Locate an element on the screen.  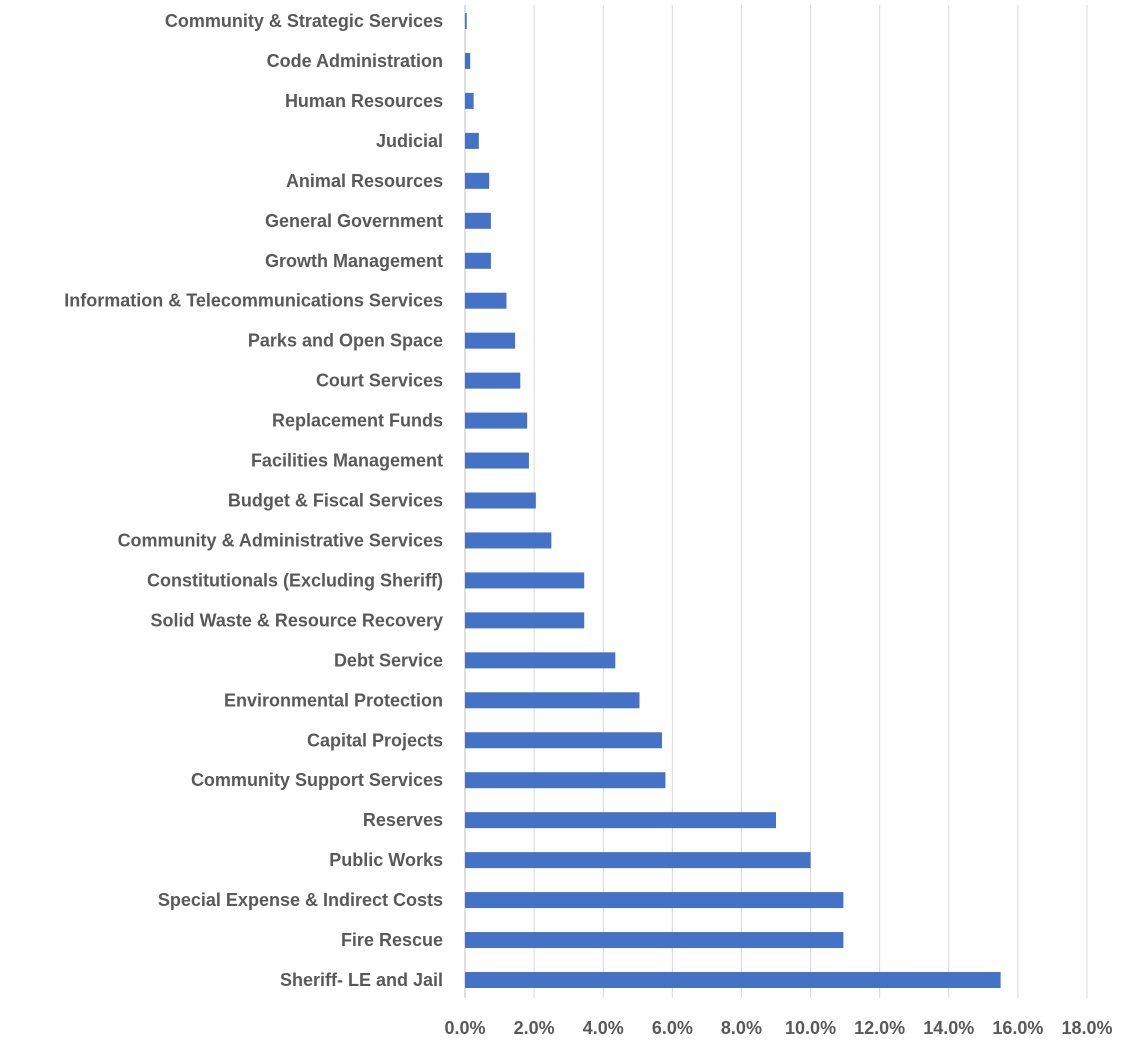
category-label: Community Support Services is located at coordinates (317, 780).